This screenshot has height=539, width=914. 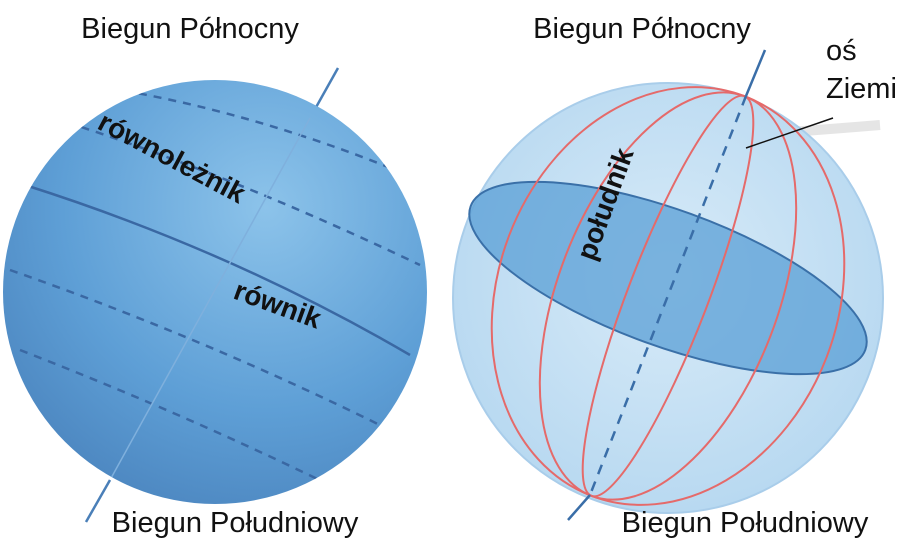 I want to click on axis-inner, so click(x=210, y=299).